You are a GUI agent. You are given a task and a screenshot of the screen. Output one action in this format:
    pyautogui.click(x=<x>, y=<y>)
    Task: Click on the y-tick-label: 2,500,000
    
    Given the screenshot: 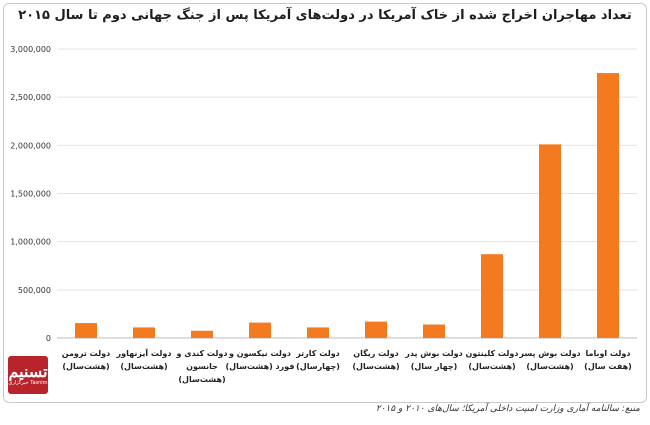 What is the action you would take?
    pyautogui.click(x=30, y=97)
    